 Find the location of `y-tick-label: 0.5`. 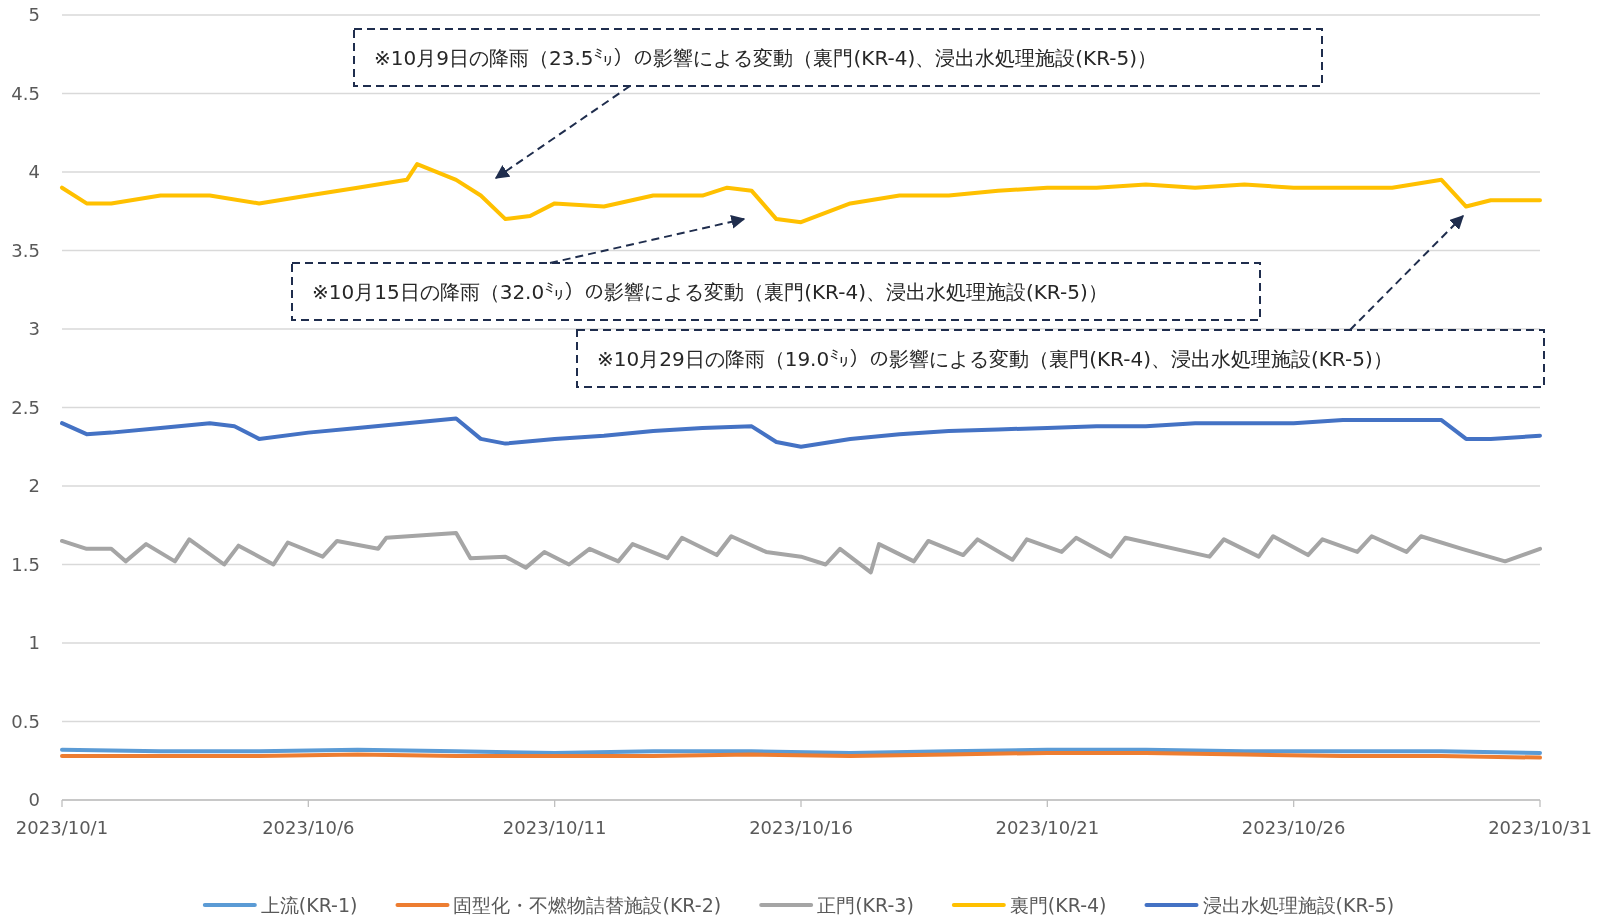

y-tick-label: 0.5 is located at coordinates (25, 721).